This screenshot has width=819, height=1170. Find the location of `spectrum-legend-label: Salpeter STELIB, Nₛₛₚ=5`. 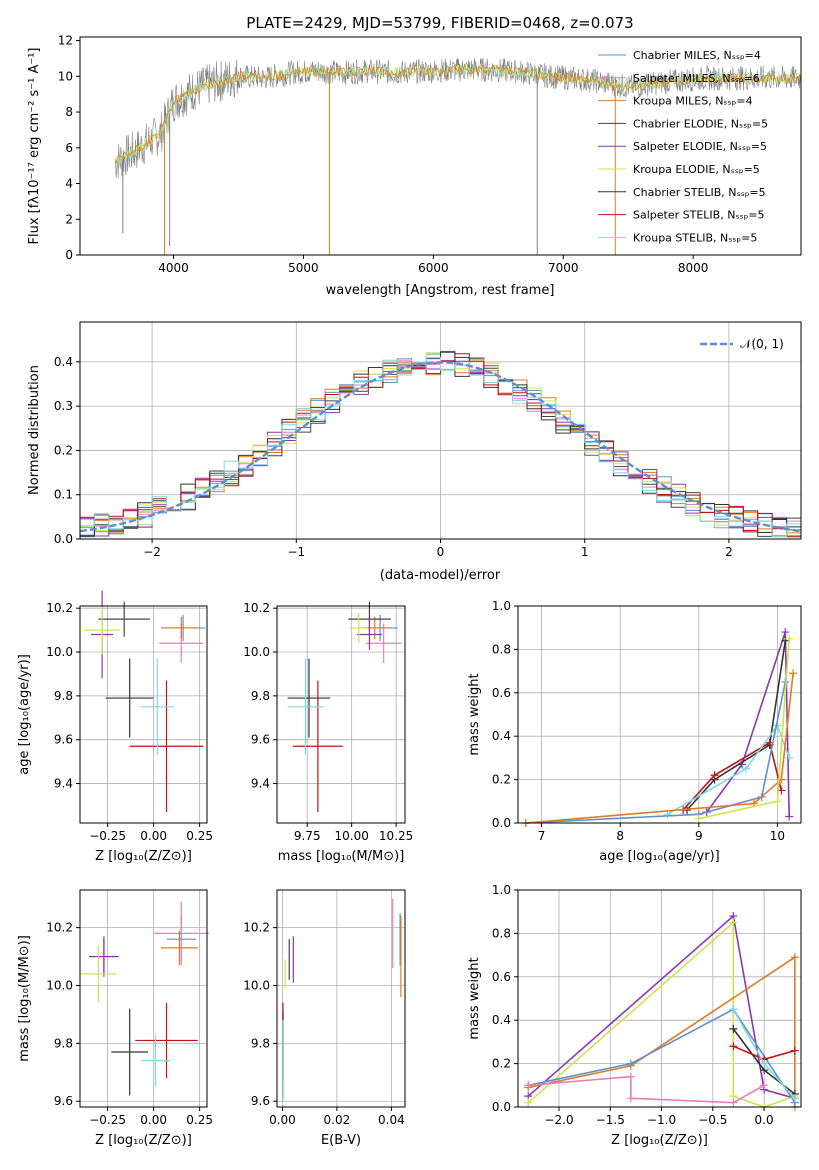

spectrum-legend-label: Salpeter STELIB, Nₛₛₚ=5 is located at coordinates (699, 215).